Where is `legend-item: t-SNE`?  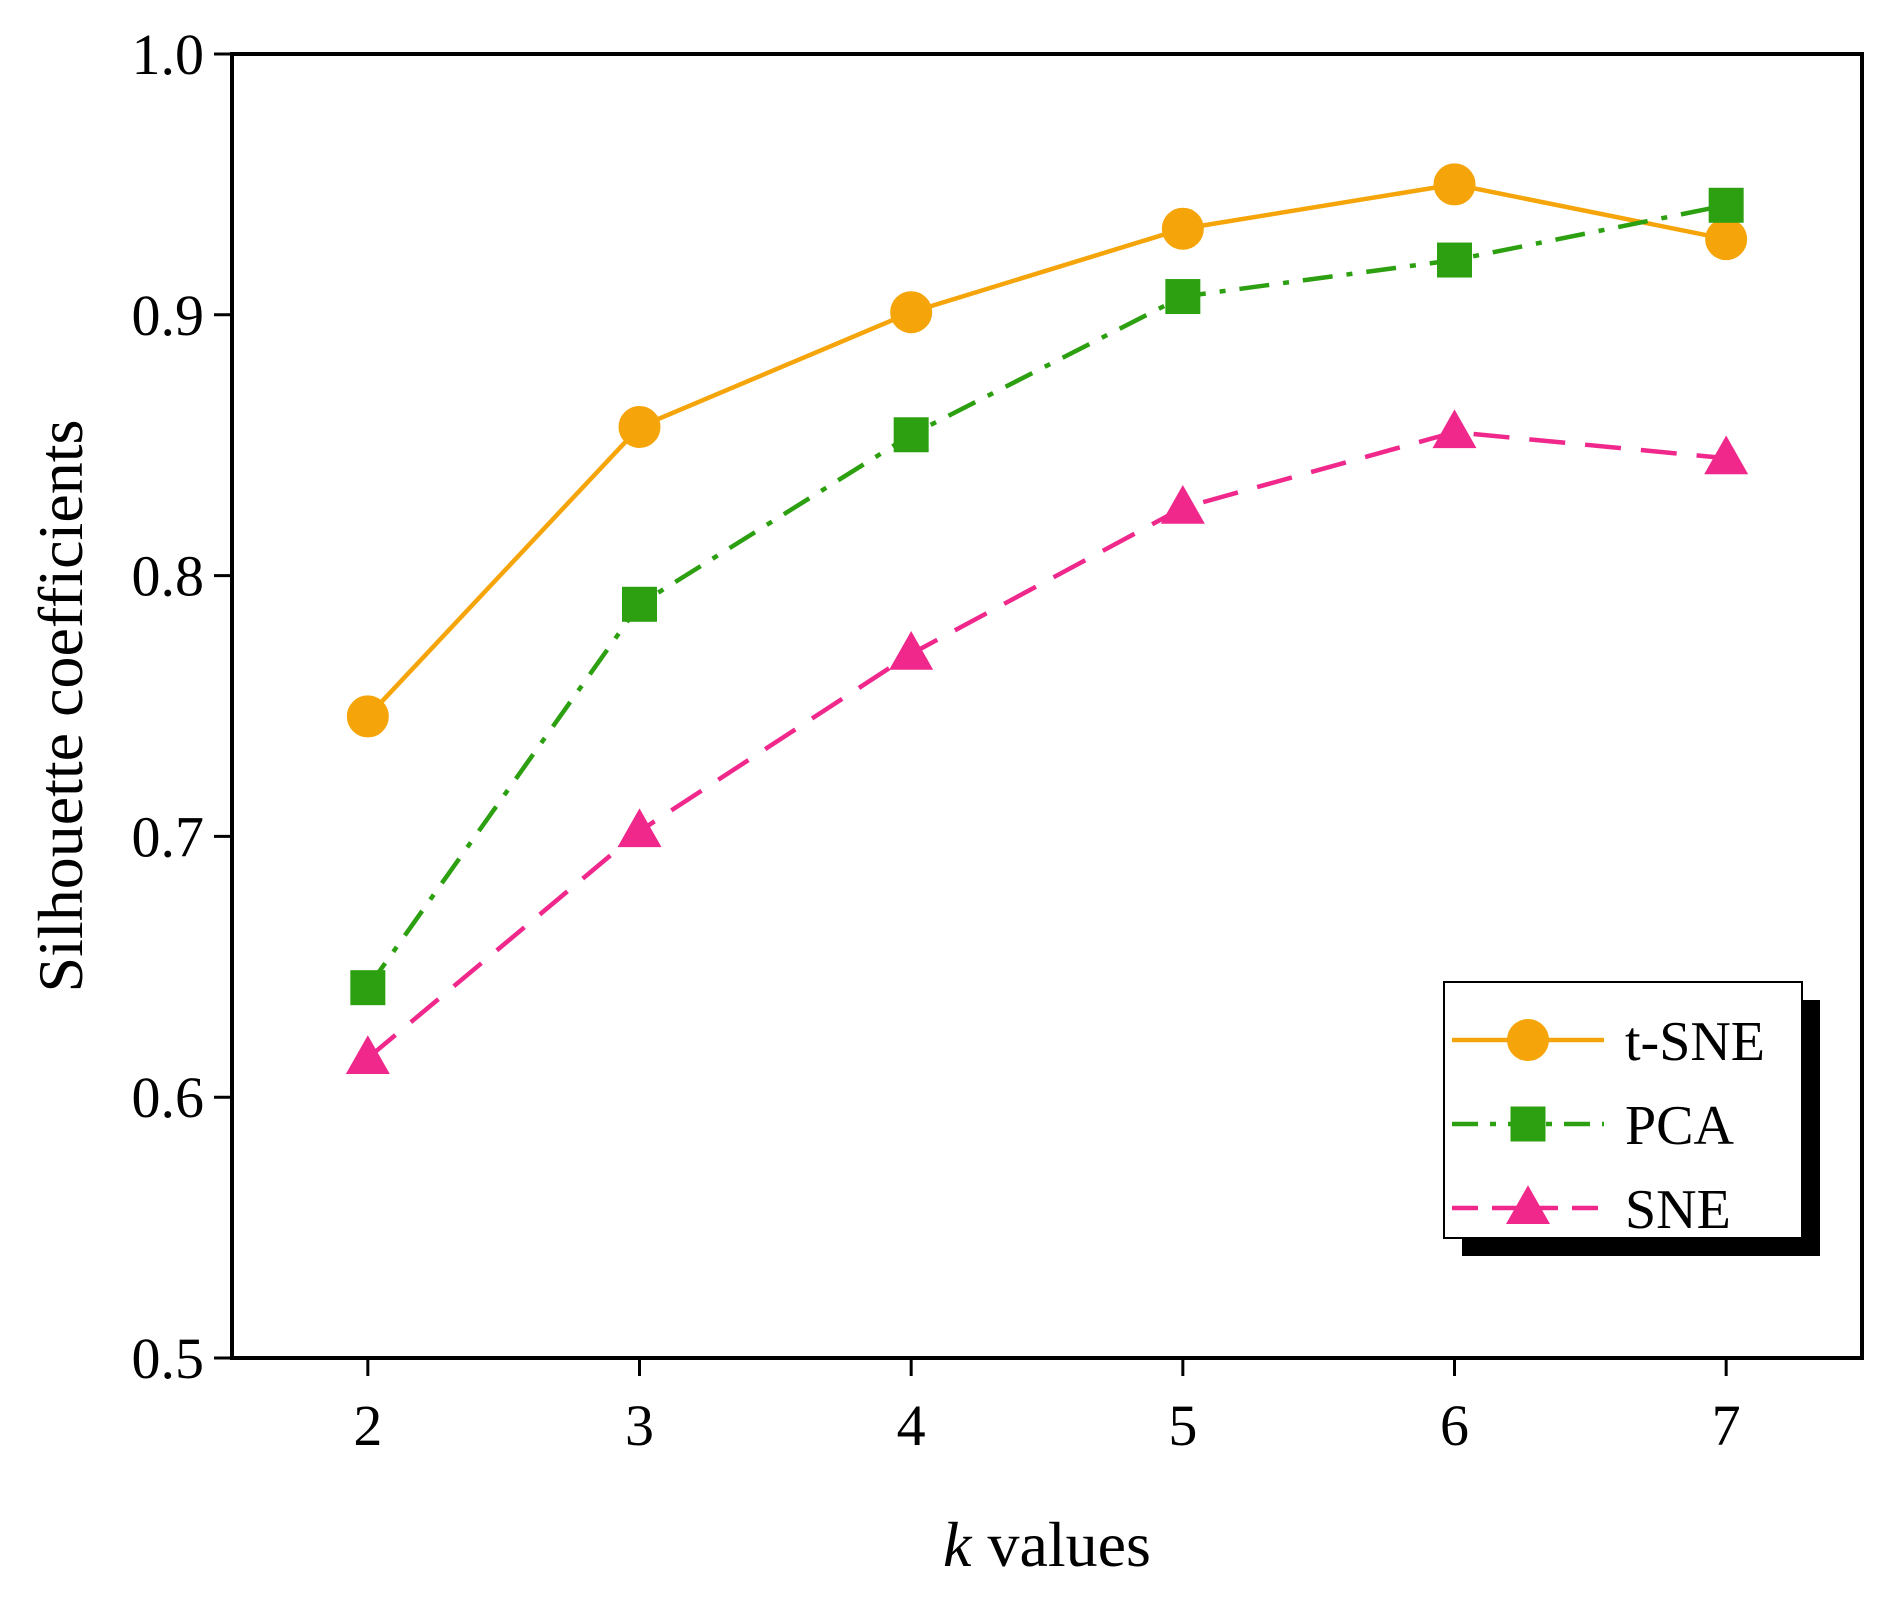
legend-item: t-SNE is located at coordinates (1608, 1042).